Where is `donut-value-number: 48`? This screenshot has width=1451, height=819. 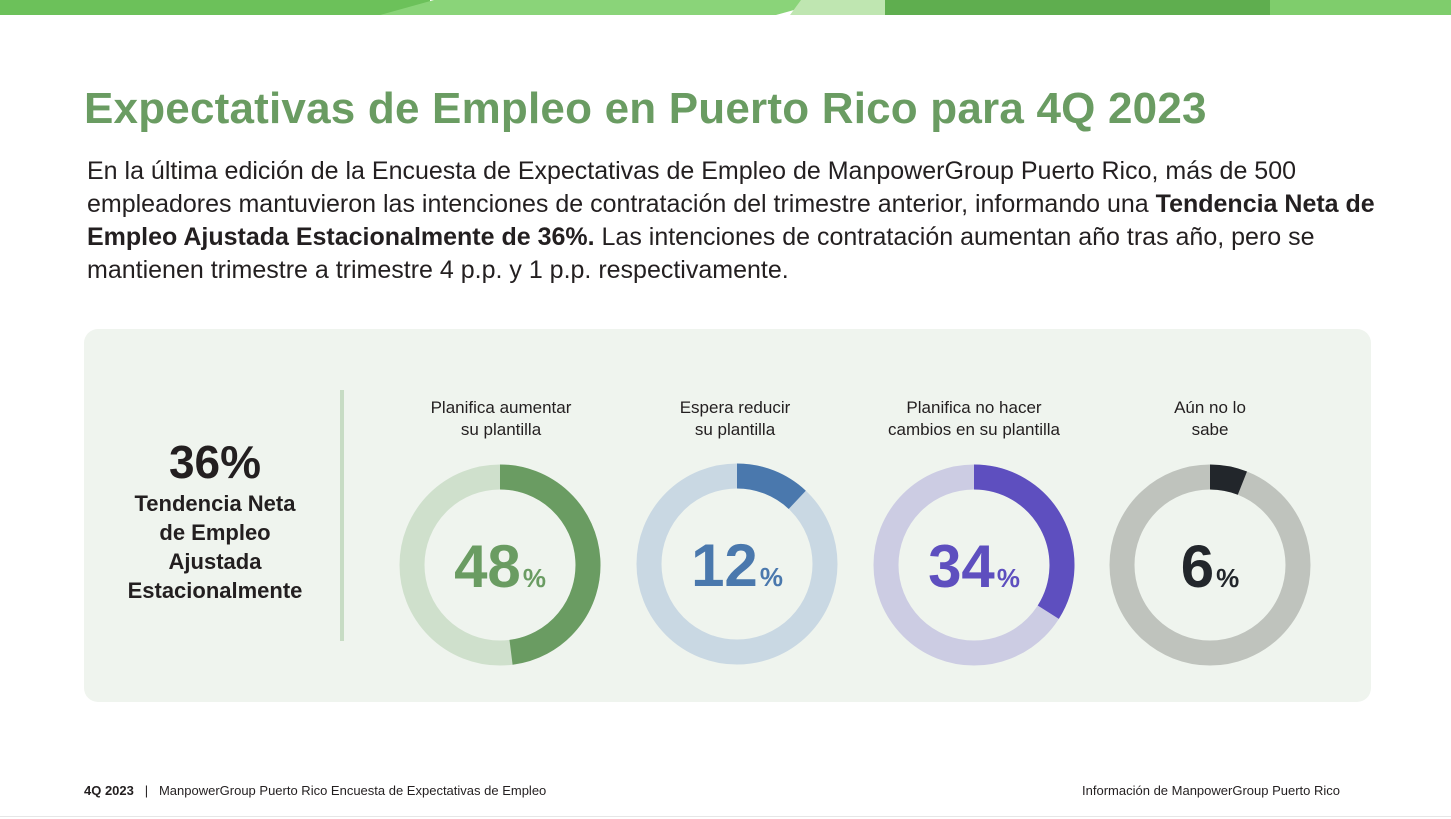 donut-value-number: 48 is located at coordinates (487, 566).